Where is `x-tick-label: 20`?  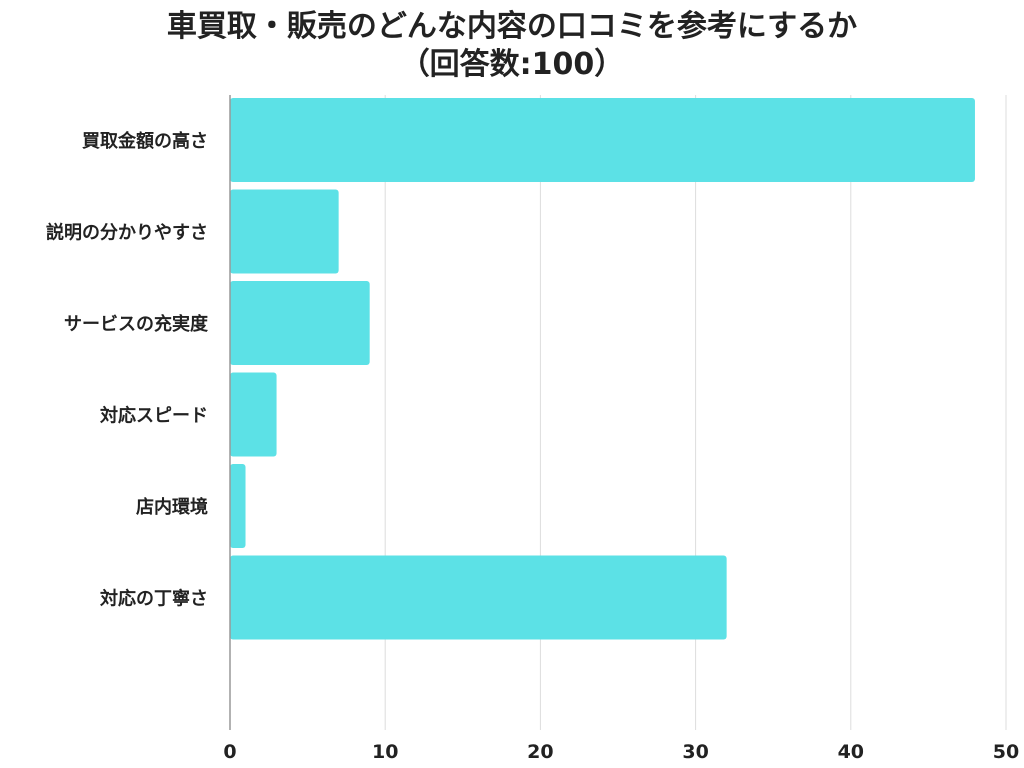 x-tick-label: 20 is located at coordinates (540, 752).